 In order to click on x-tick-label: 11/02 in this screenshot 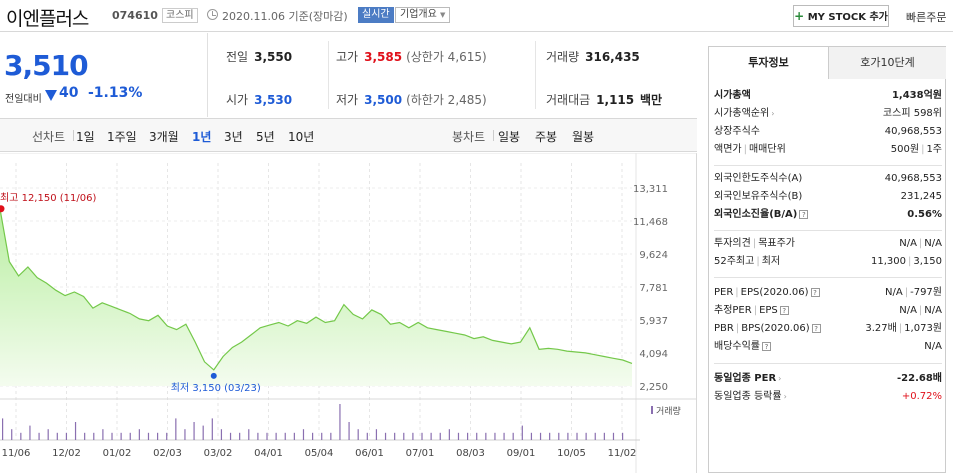, I will do `click(622, 453)`.